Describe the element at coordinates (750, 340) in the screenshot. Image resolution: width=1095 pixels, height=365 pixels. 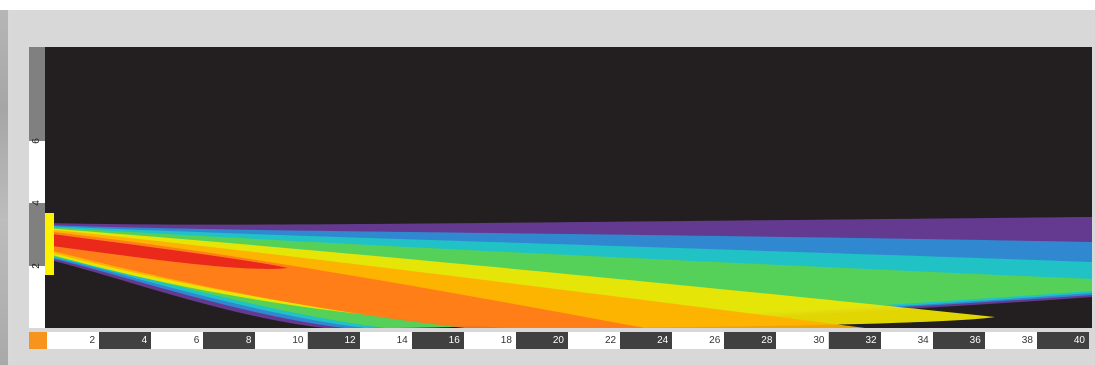
I see `x-tick-label-28: 28` at that location.